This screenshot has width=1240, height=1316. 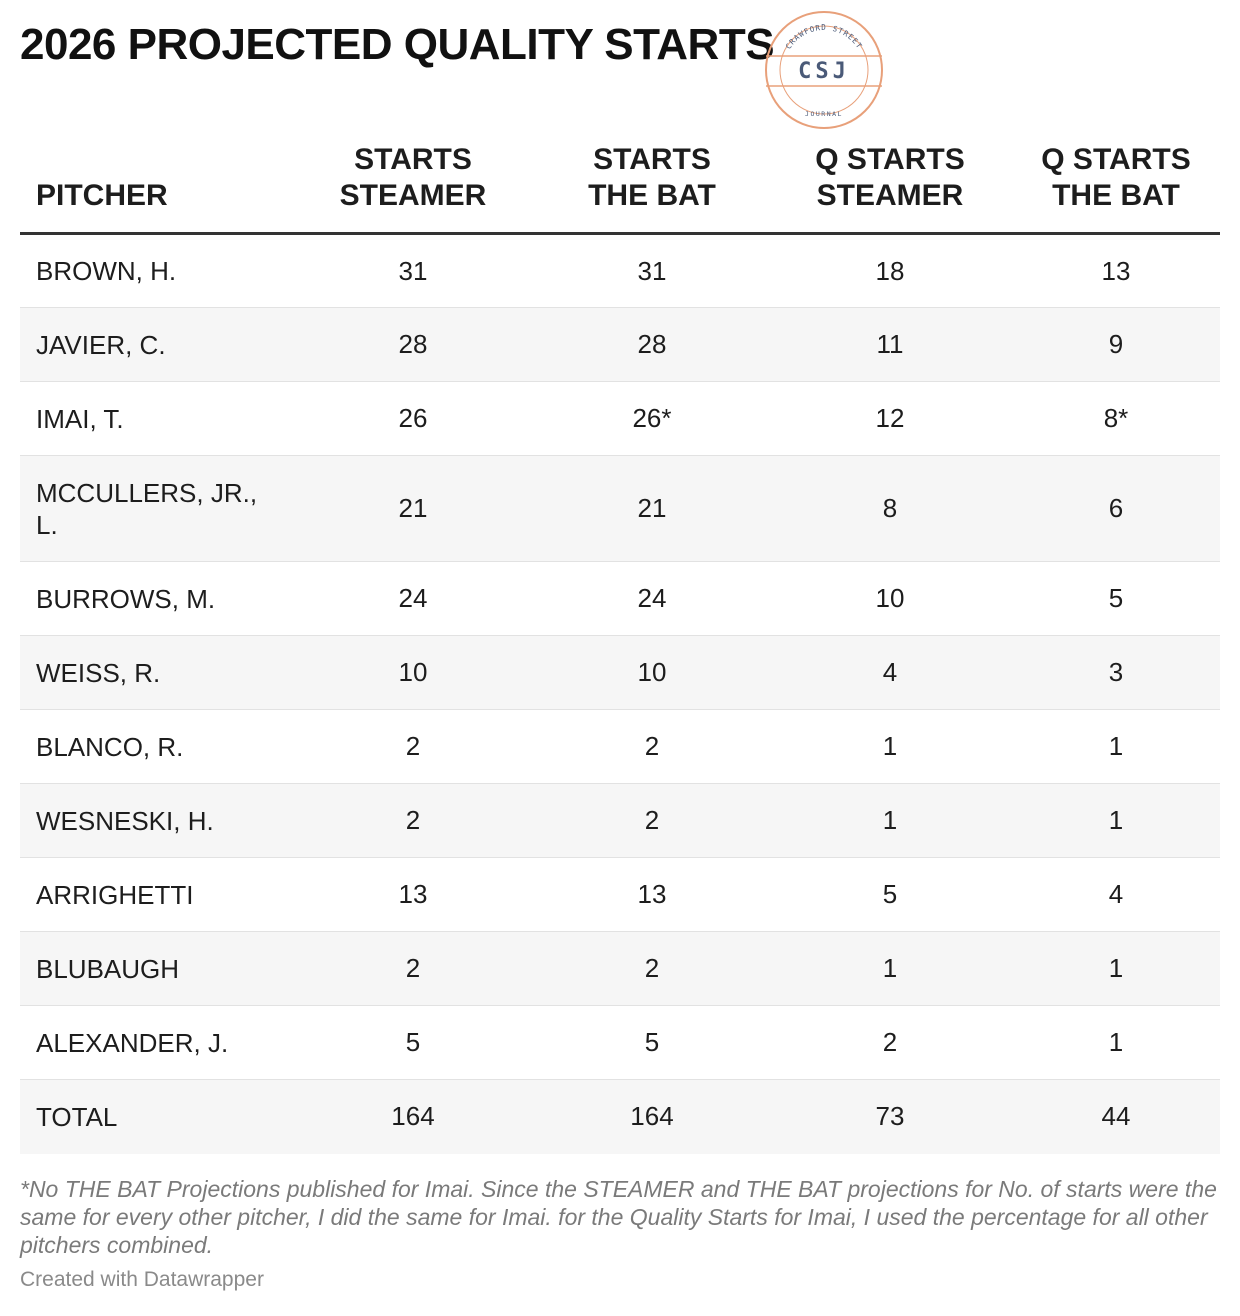 I want to click on cell-starts-the-bat: 21, so click(x=652, y=508).